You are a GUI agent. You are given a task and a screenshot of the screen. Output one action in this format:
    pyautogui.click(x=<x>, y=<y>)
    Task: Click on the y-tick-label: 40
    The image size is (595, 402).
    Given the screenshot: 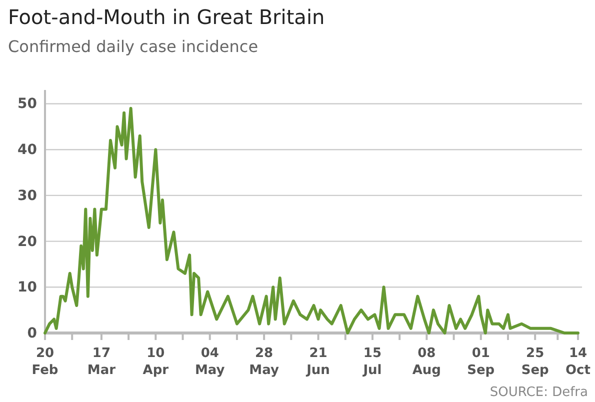 What is the action you would take?
    pyautogui.click(x=28, y=150)
    